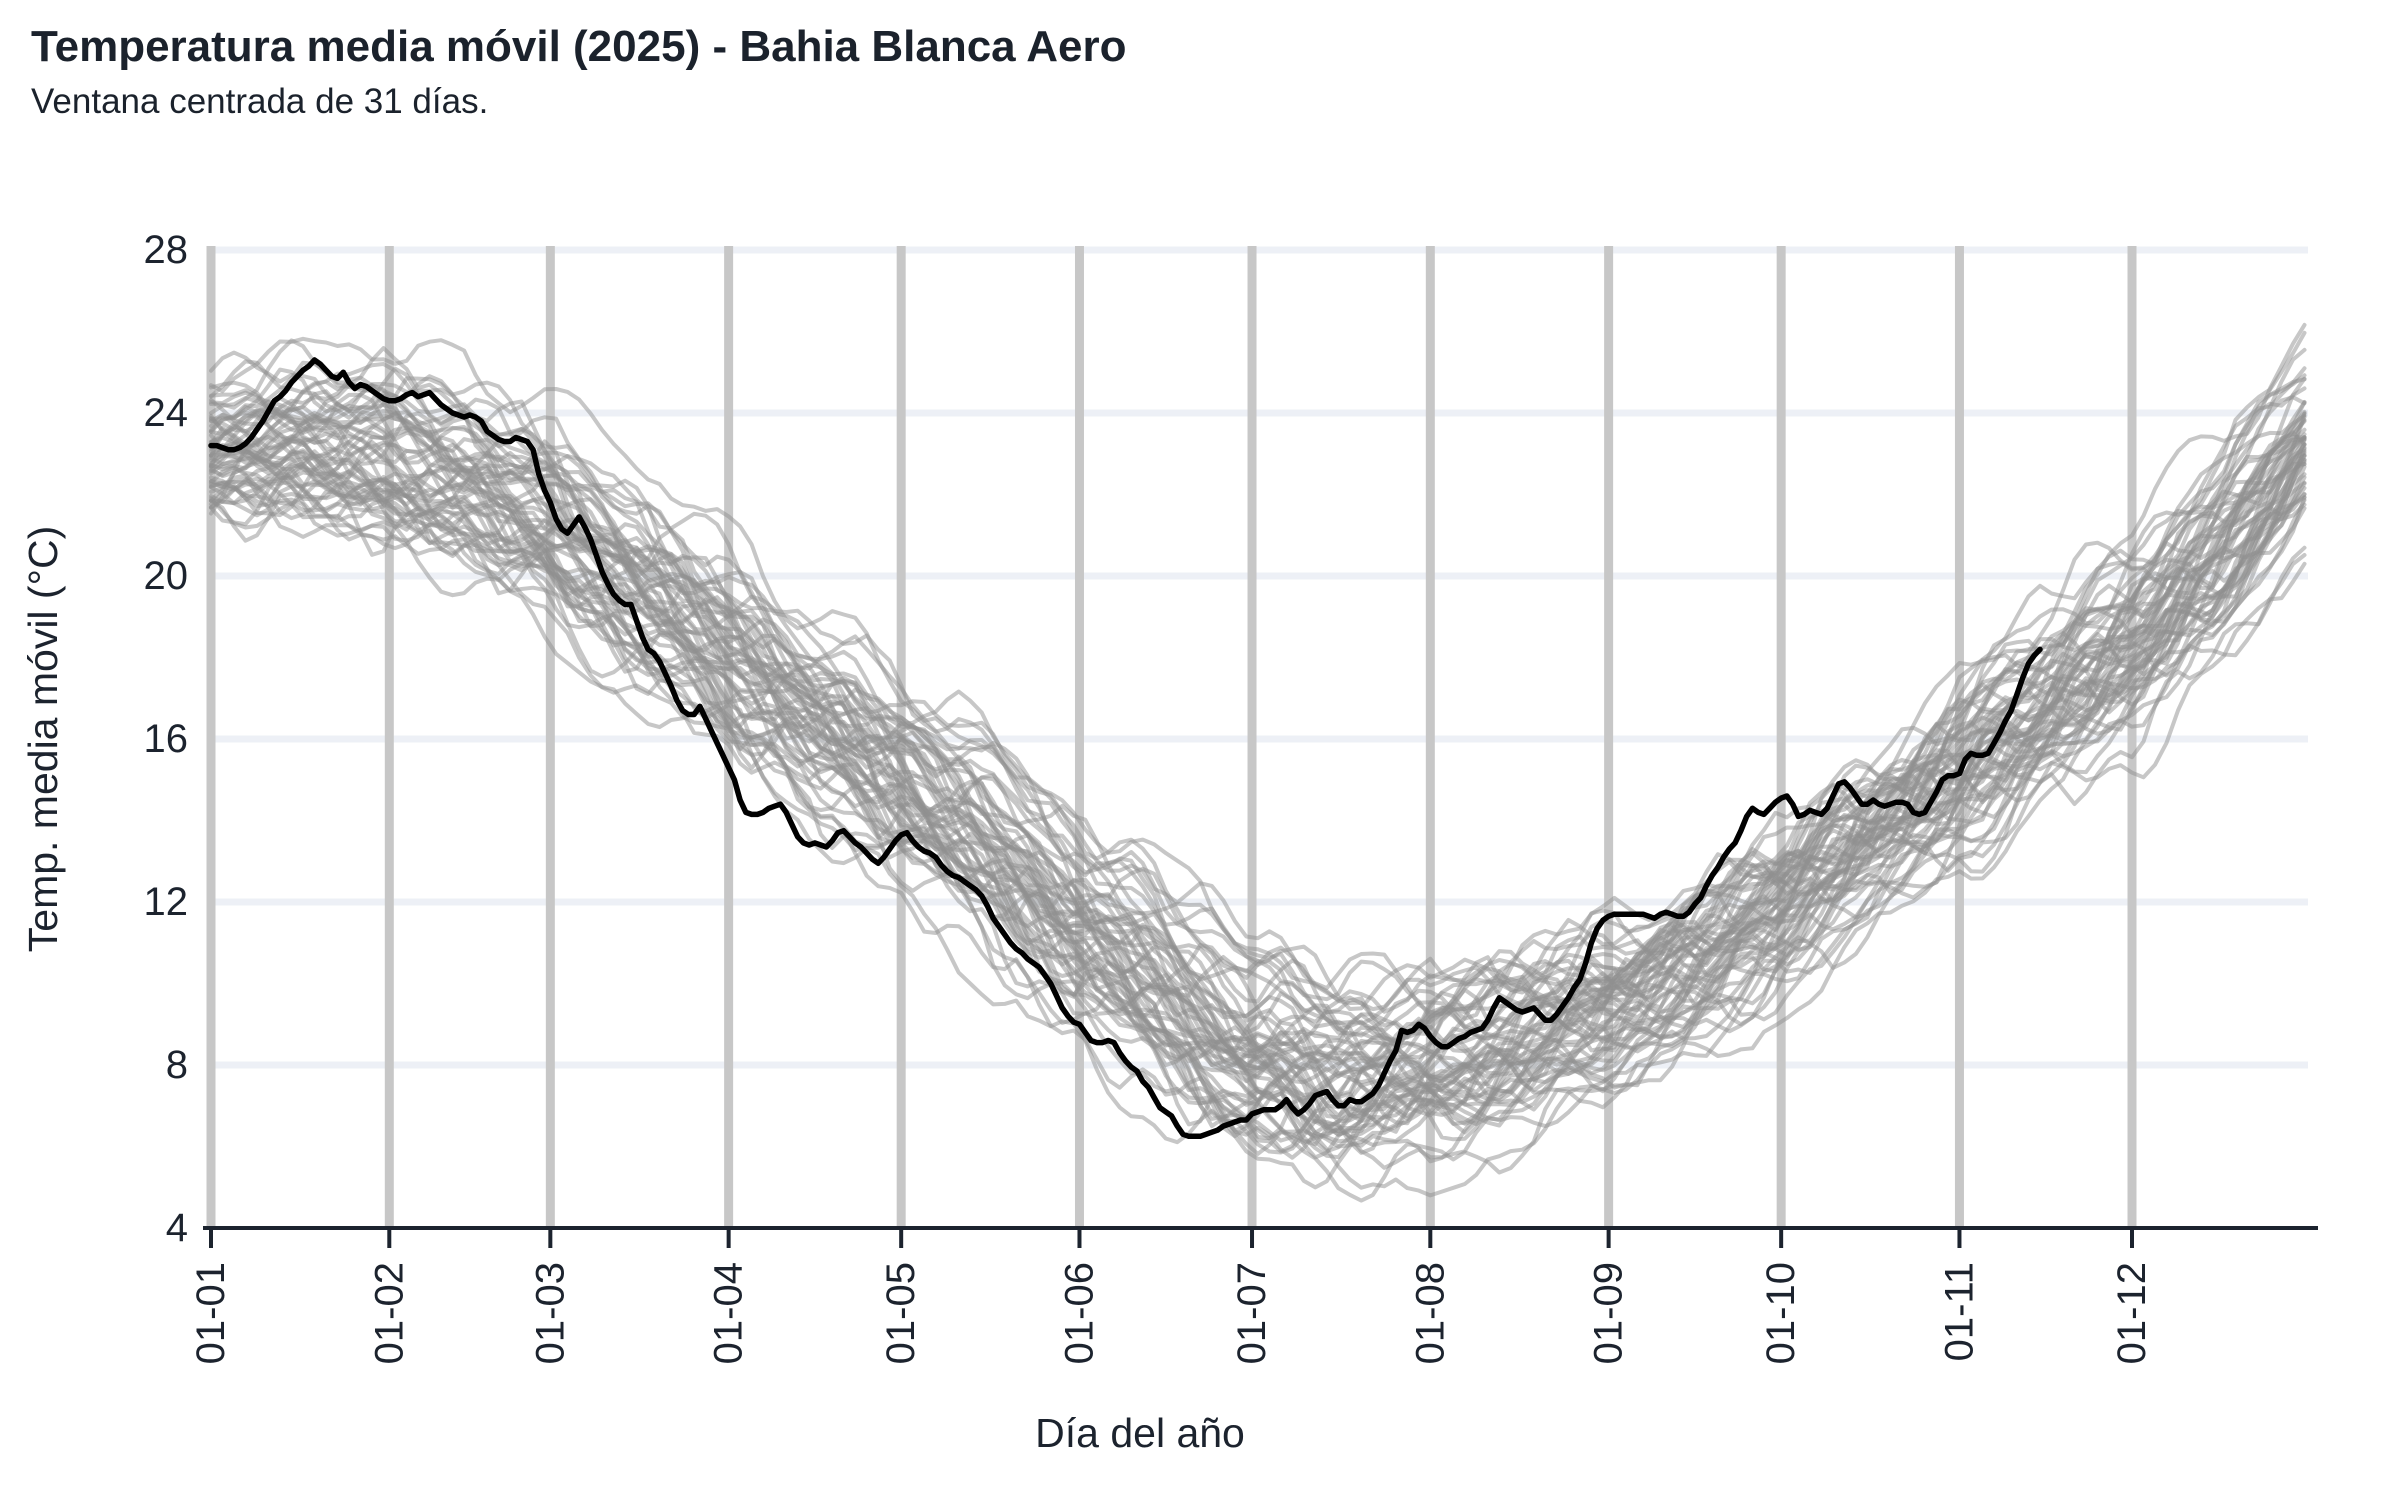  What do you see at coordinates (1609, 1313) in the screenshot?
I see `x-tick-label: 01-09` at bounding box center [1609, 1313].